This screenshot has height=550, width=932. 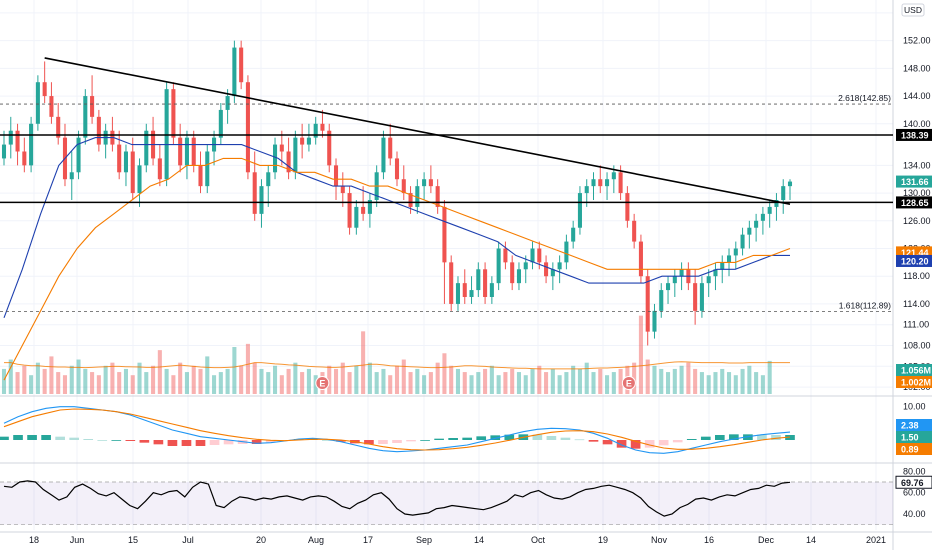 I want to click on rsi-tick-label: 40.00, so click(x=914, y=514).